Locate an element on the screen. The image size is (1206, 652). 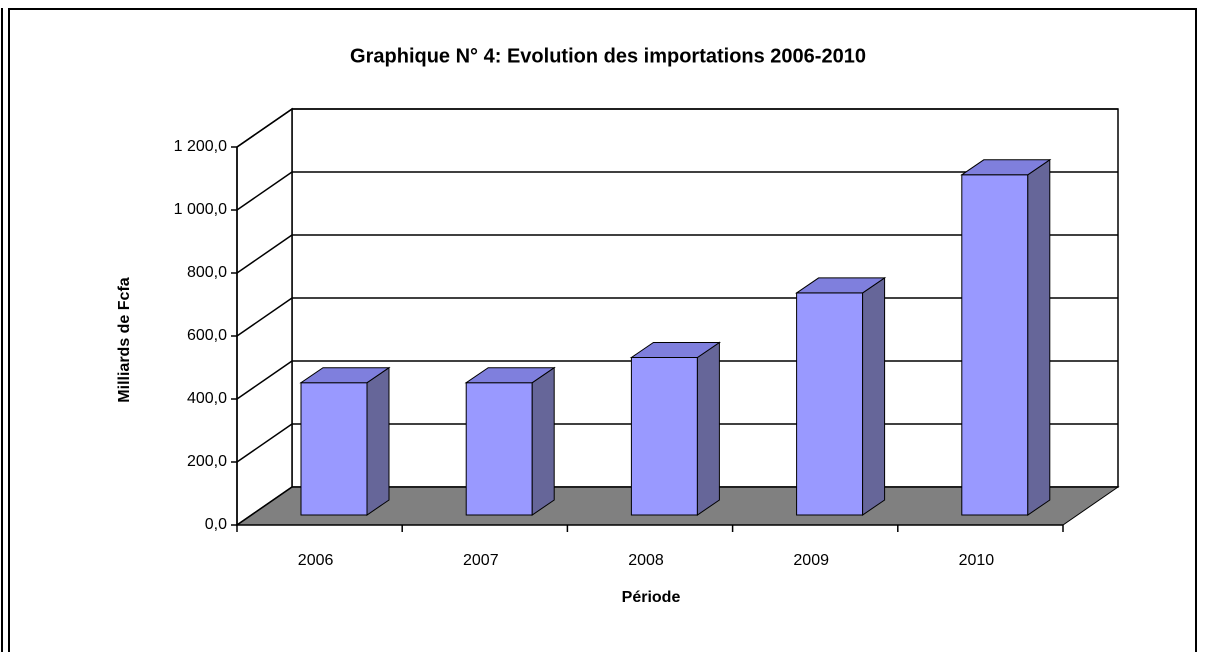
y-tick-label: 0,0 is located at coordinates (216, 524).